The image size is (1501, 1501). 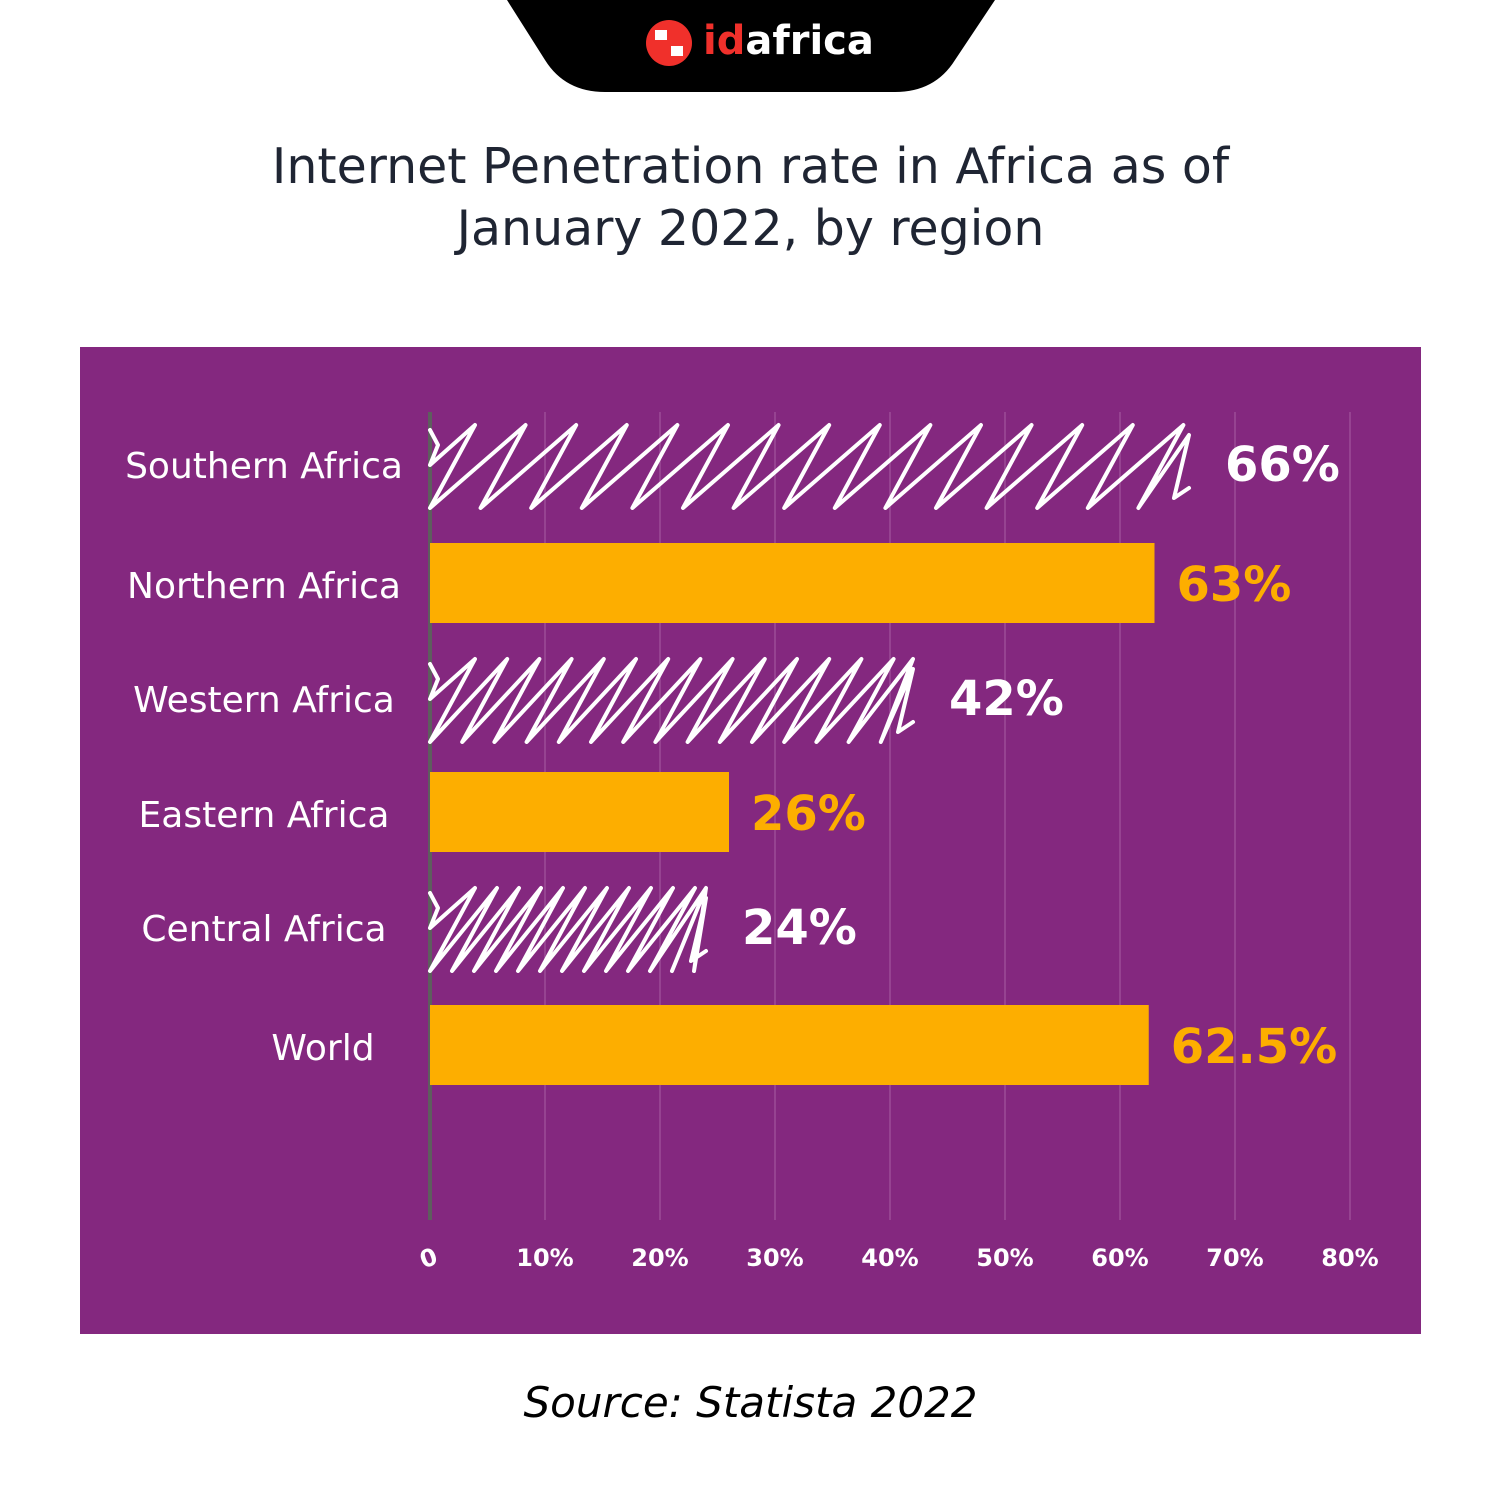 I want to click on category-label: Central Africa, so click(x=263, y=929).